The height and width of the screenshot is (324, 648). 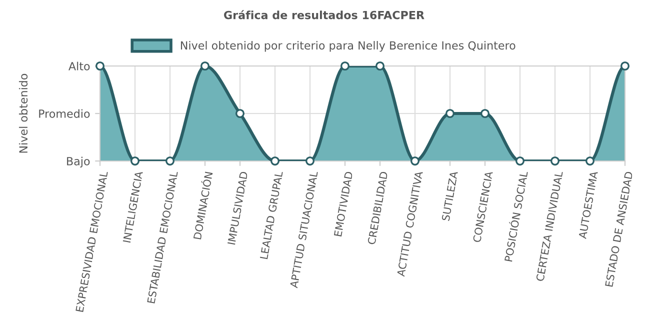 I want to click on y-axis-title: Nivel obtenido, so click(x=23, y=113).